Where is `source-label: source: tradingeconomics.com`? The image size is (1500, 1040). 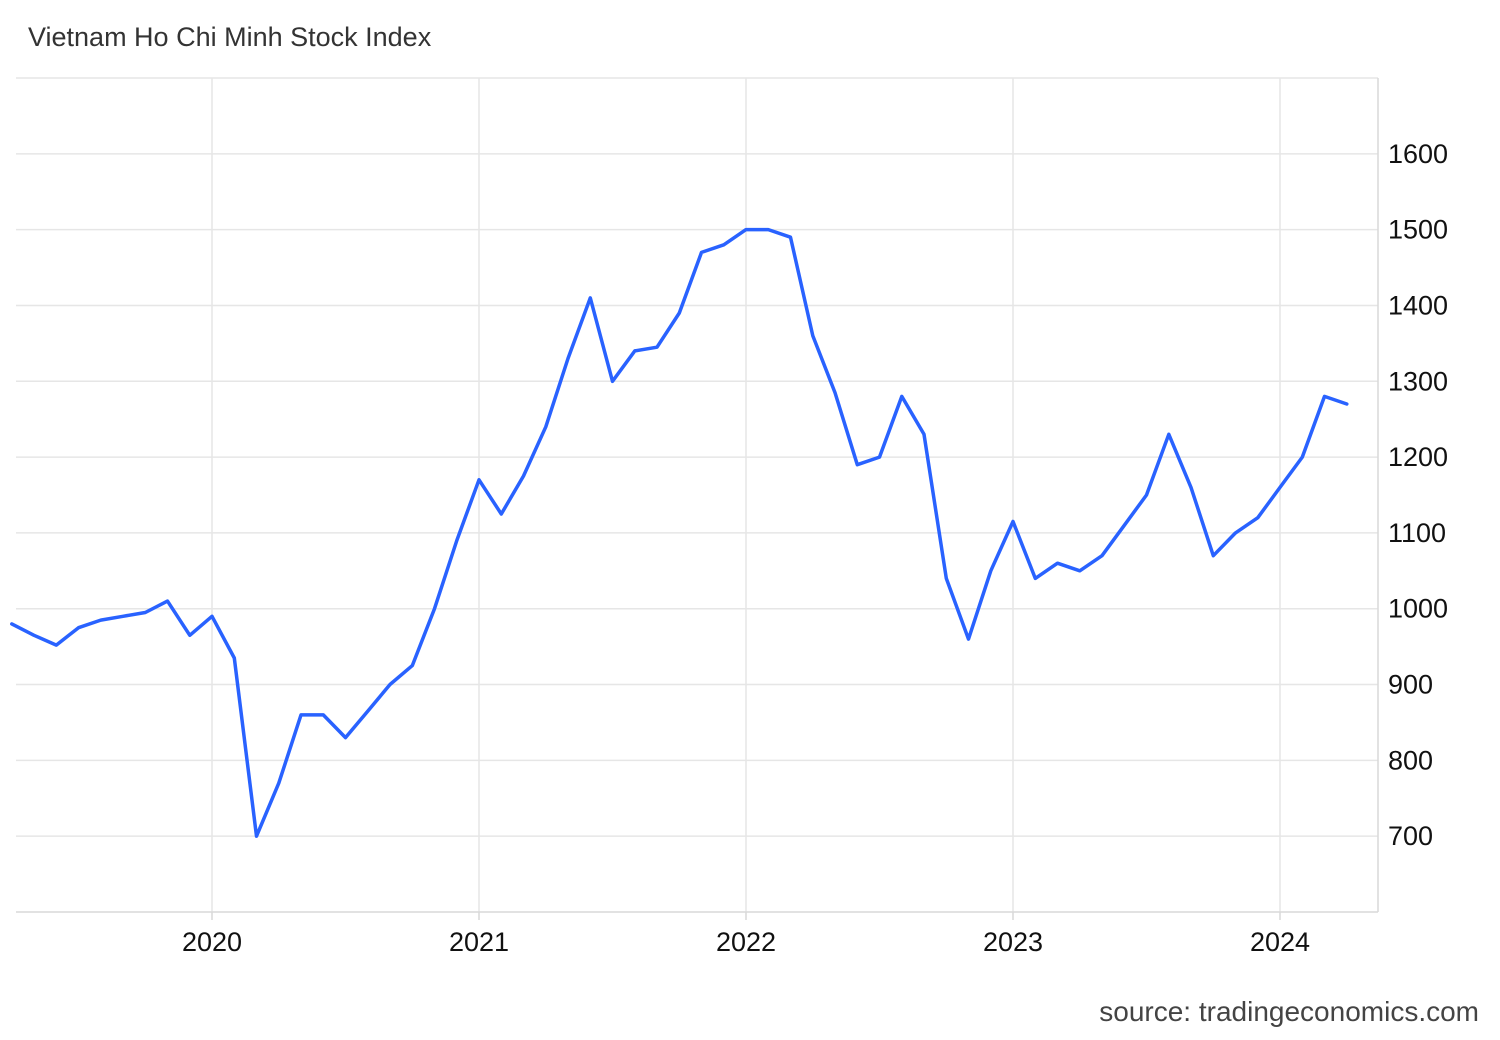
source-label: source: tradingeconomics.com is located at coordinates (1289, 1011).